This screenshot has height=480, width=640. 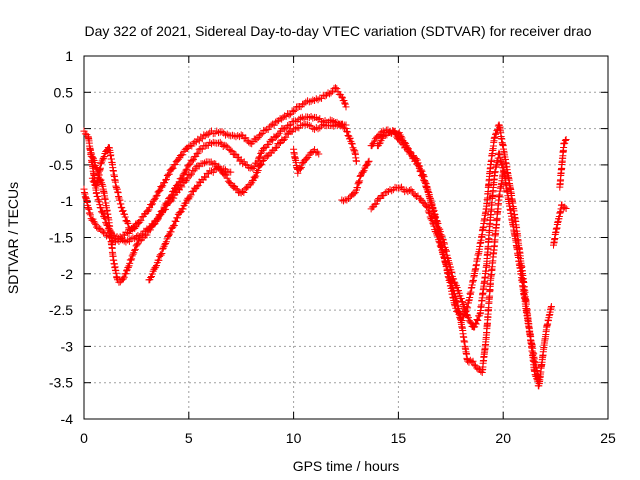 I want to click on y-tick-label: 1, so click(x=69, y=56).